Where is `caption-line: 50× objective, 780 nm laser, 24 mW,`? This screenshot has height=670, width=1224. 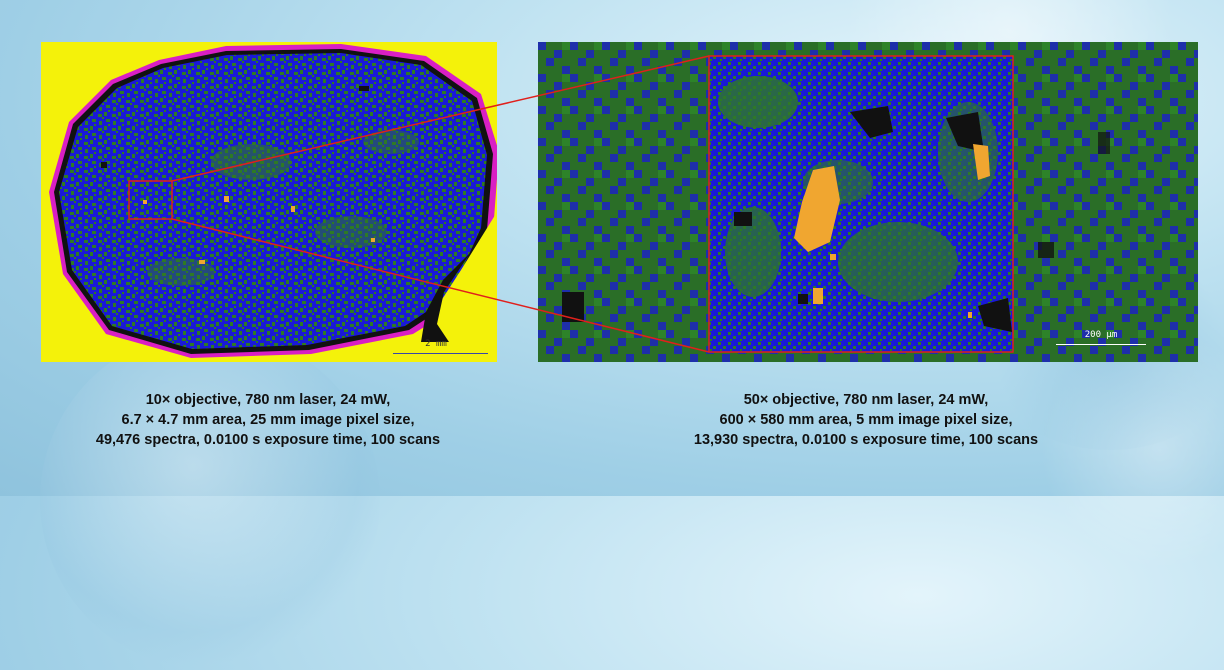 caption-line: 50× objective, 780 nm laser, 24 mW, is located at coordinates (866, 400).